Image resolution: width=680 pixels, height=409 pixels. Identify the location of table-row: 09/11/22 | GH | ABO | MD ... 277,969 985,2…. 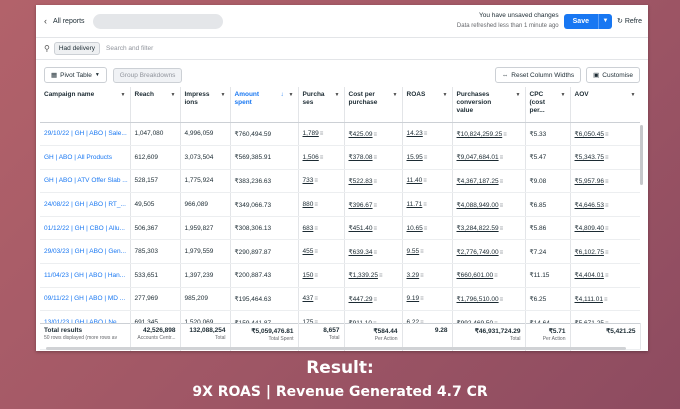
(340, 299).